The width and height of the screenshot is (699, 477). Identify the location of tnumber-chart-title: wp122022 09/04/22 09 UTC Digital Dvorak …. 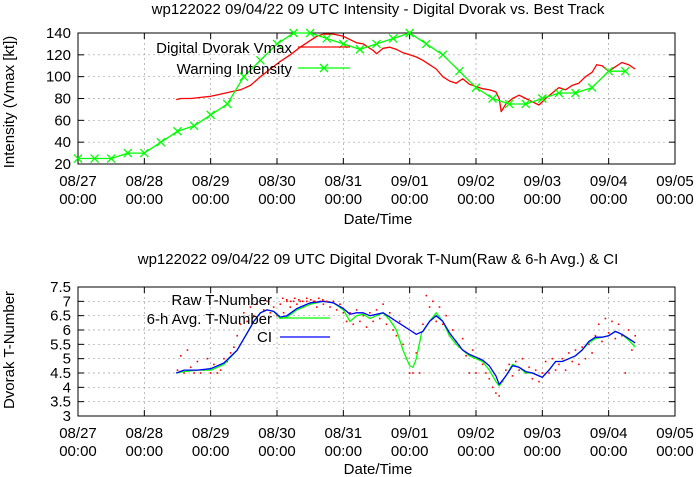
(378, 259).